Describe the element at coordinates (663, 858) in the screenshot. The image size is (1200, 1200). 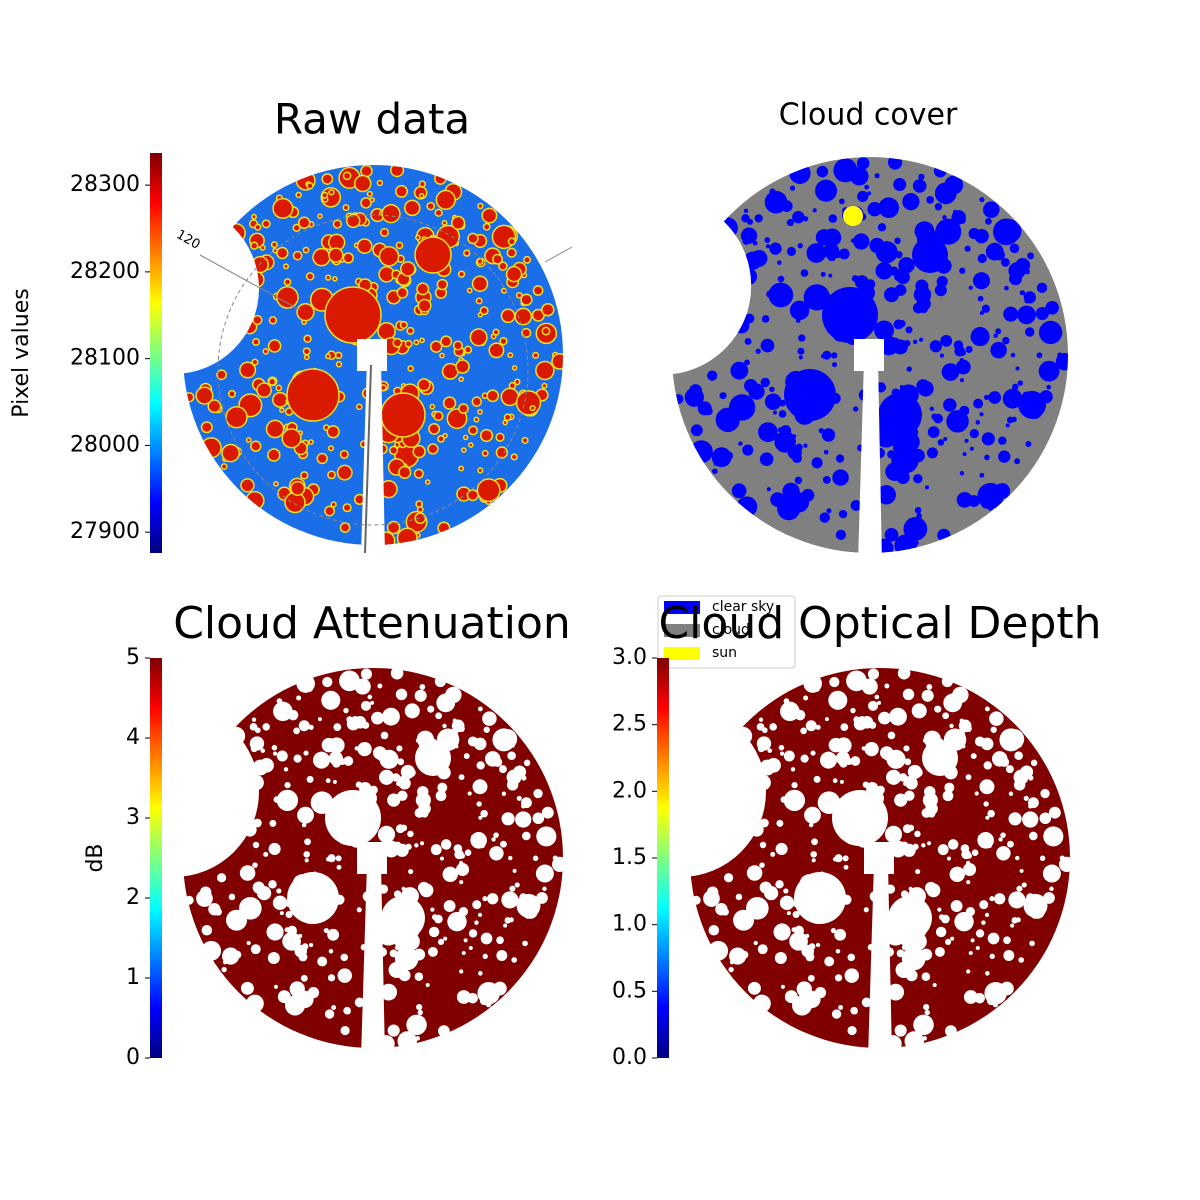
I see `colorbar` at that location.